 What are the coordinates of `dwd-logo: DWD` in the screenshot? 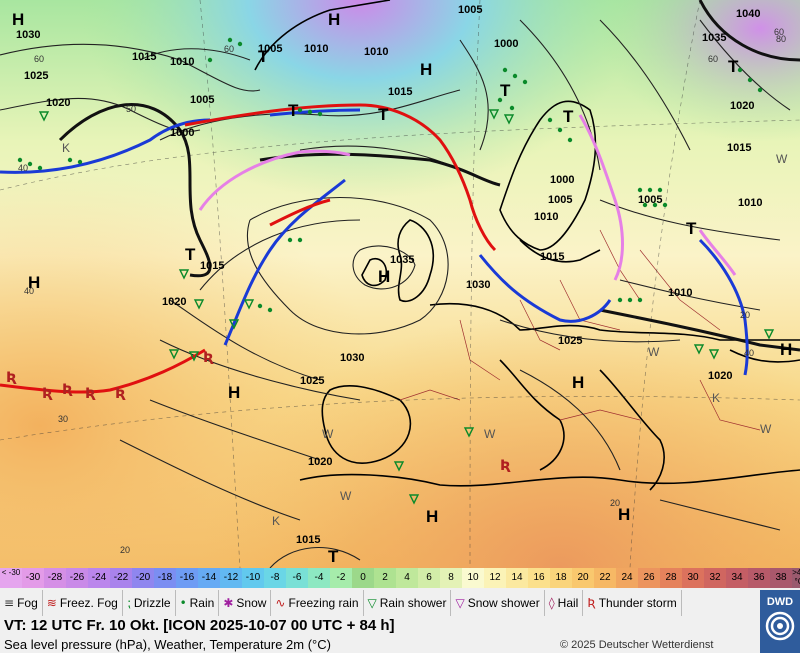 It's located at (780, 621).